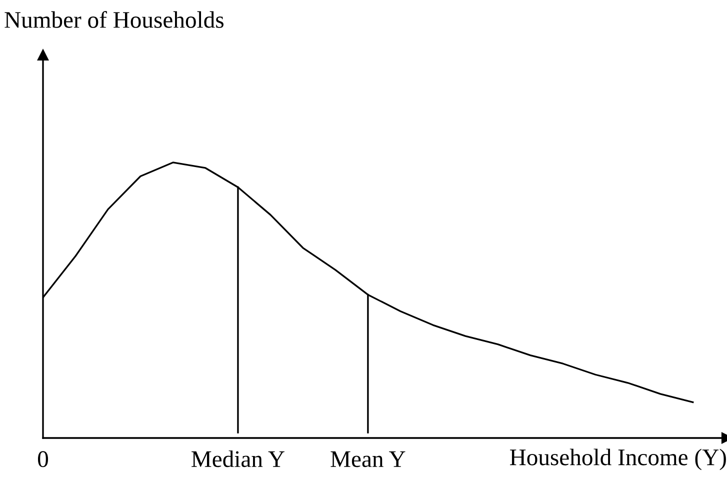 The width and height of the screenshot is (727, 491). What do you see at coordinates (618, 459) in the screenshot?
I see `x-axis-title: Household Income (Y)` at bounding box center [618, 459].